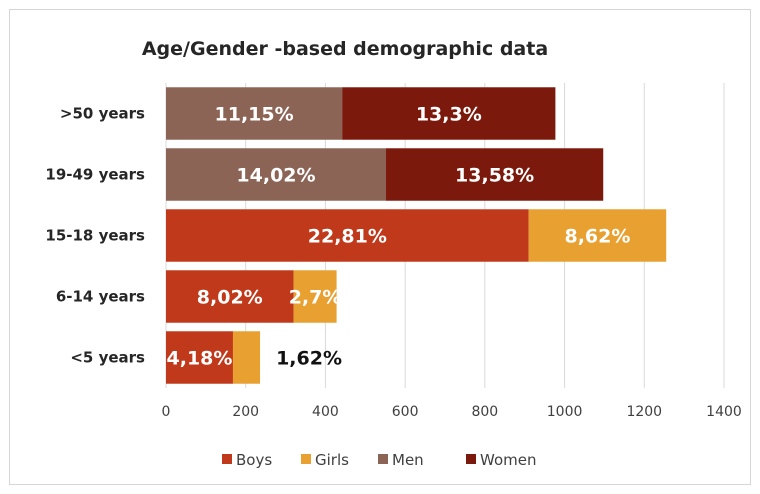 This screenshot has height=494, width=760. Describe the element at coordinates (484, 412) in the screenshot. I see `x-tick-label: 800` at that location.